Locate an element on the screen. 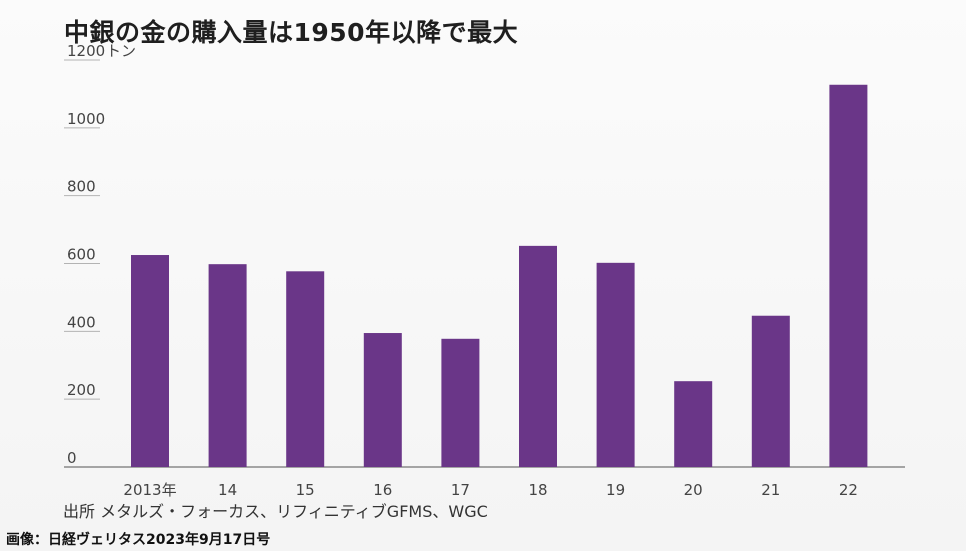  source-note: 出所 メタルズ・フォーカス、リフィニティブGFMS、WGC is located at coordinates (275, 511).